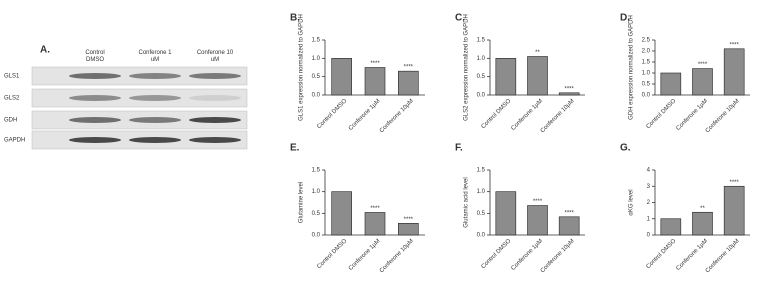 This screenshot has width=779, height=290. I want to click on column-label: Conferone 1 uM, so click(155, 56).